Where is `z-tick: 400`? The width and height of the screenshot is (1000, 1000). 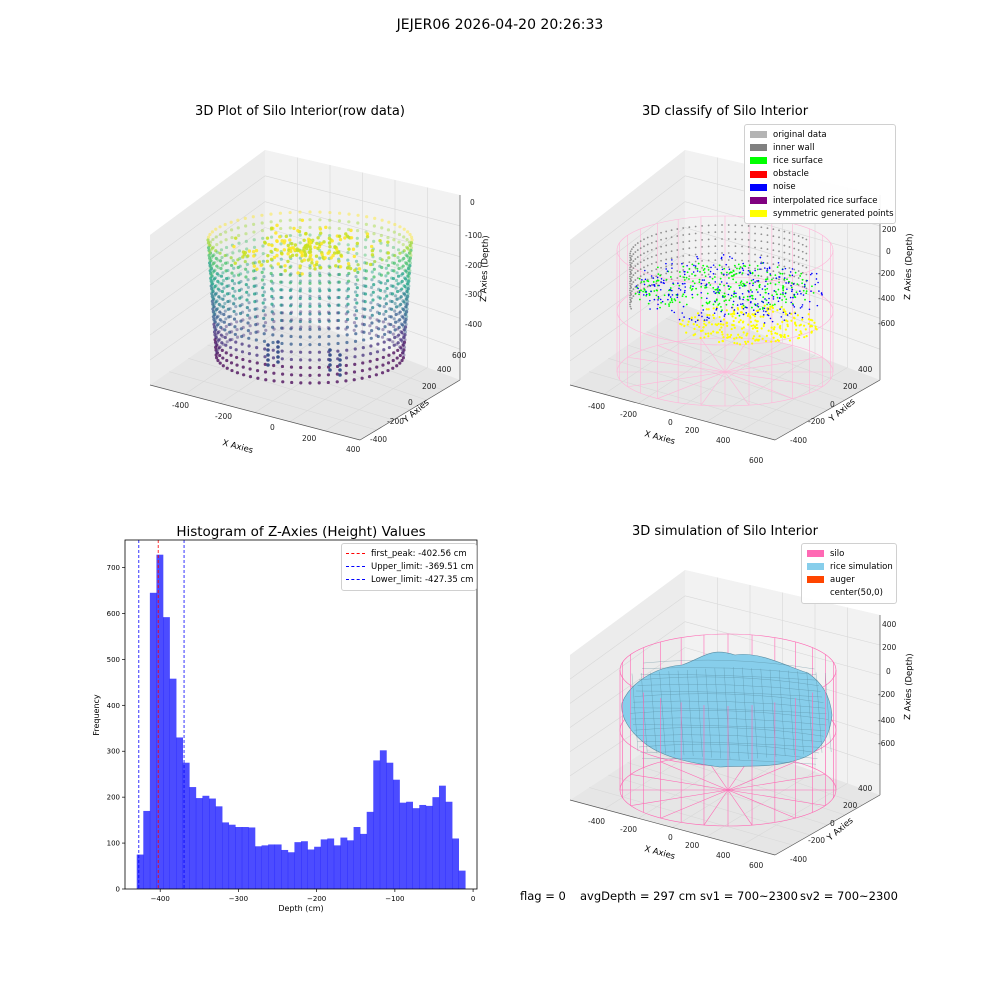
z-tick: 400 is located at coordinates (889, 624).